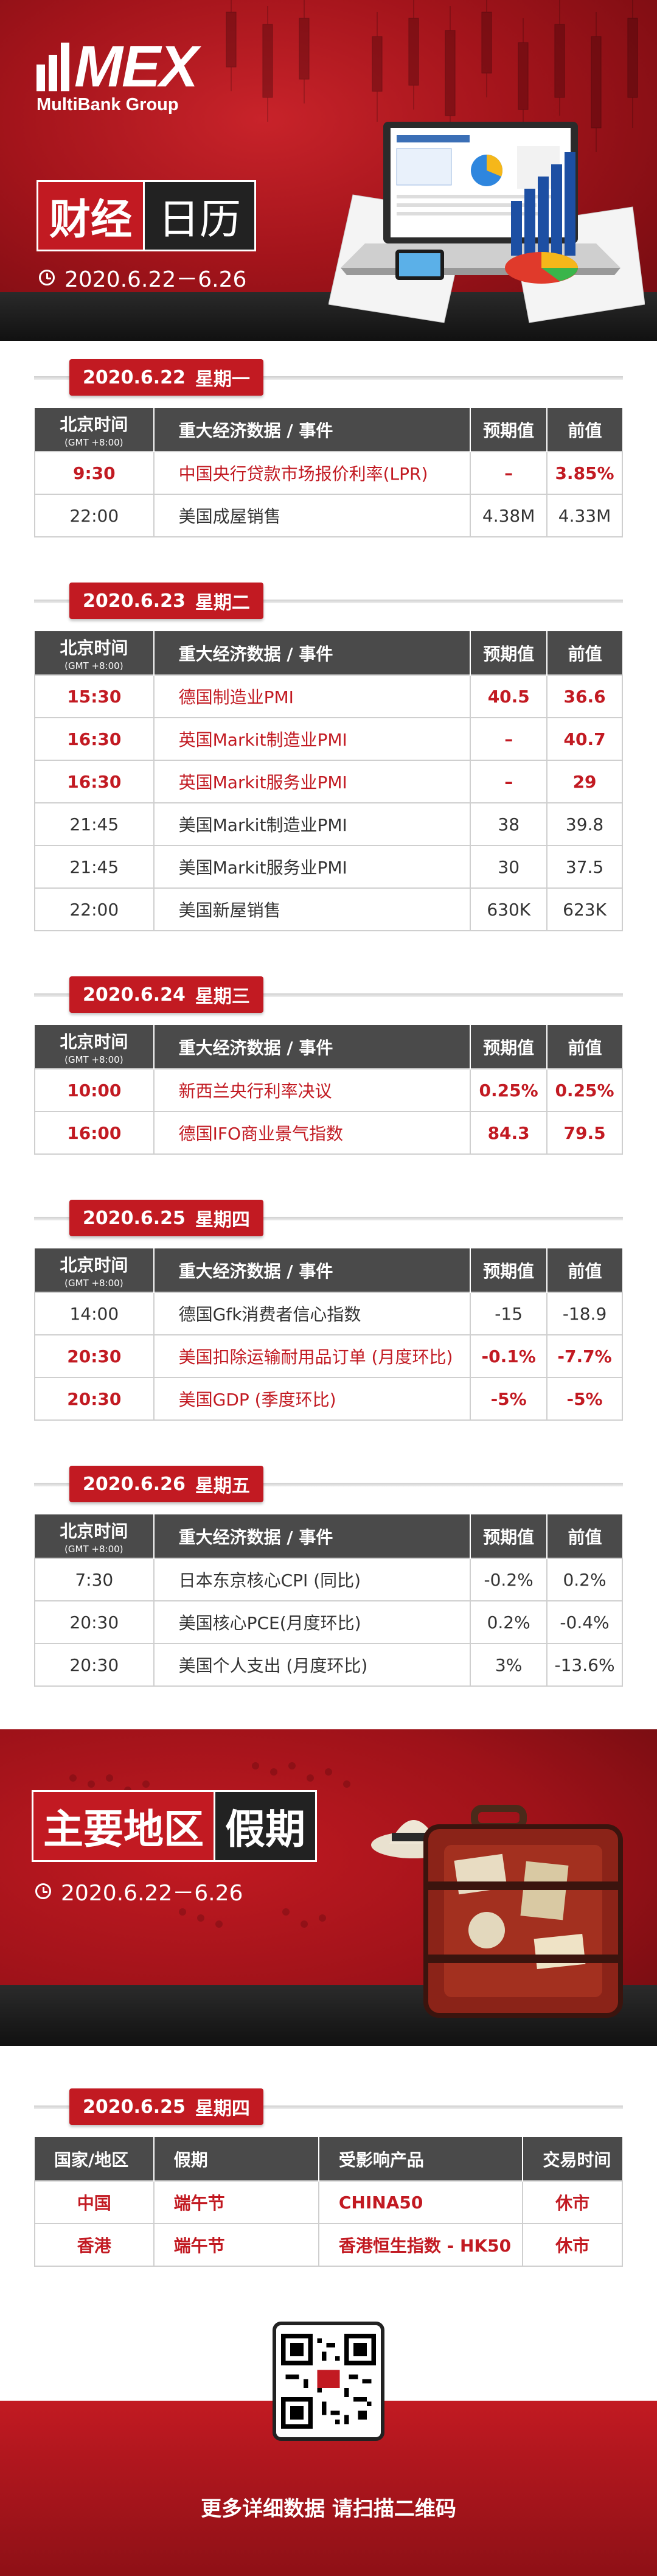 This screenshot has width=657, height=2576. What do you see at coordinates (509, 909) in the screenshot?
I see `event-forecast: 630K` at bounding box center [509, 909].